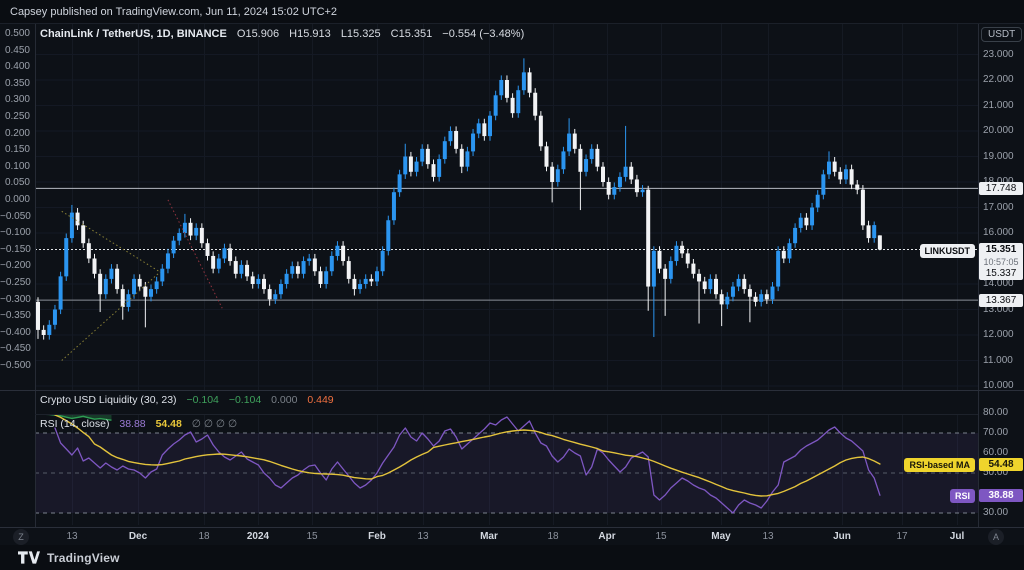 The width and height of the screenshot is (1024, 570). Describe the element at coordinates (17, 133) in the screenshot. I see `left-axis-tick: 0.200` at that location.